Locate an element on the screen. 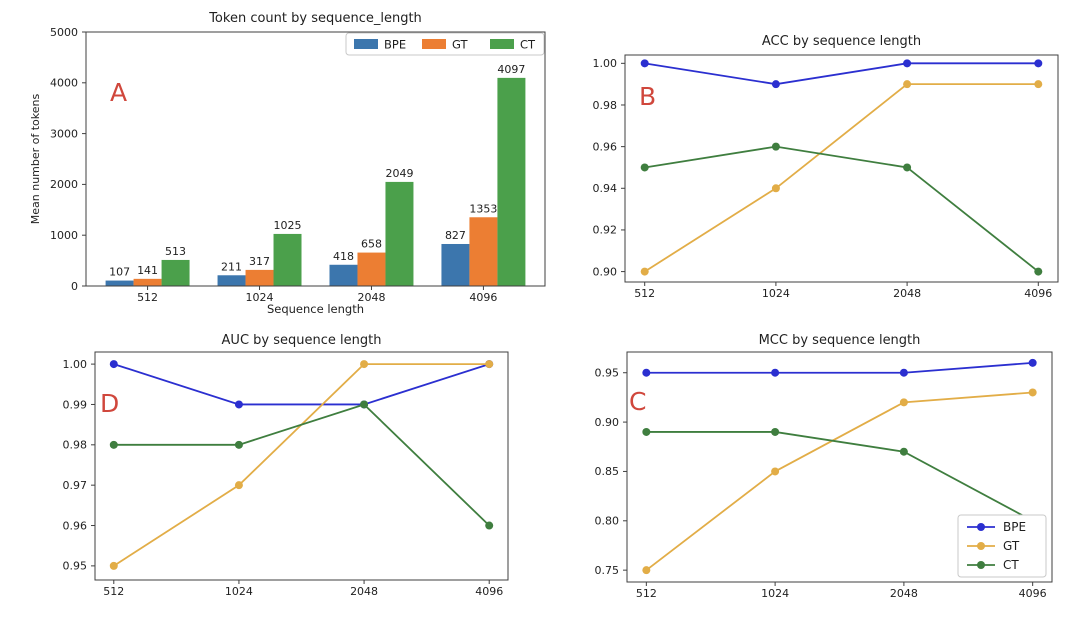 The height and width of the screenshot is (619, 1080). y-tick-label: 1000 is located at coordinates (64, 235).